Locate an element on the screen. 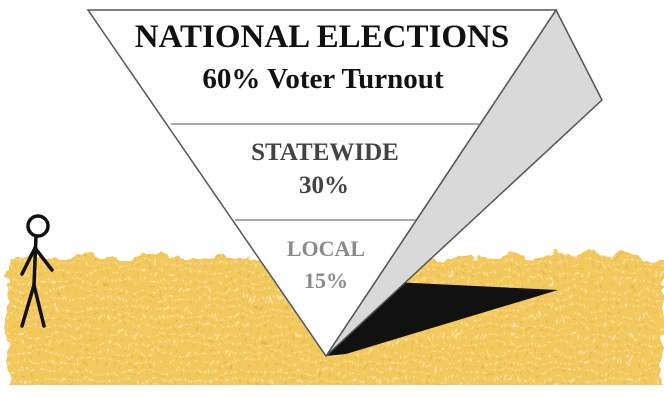 The height and width of the screenshot is (398, 664). local-tier-title: LOCAL is located at coordinates (326, 248).